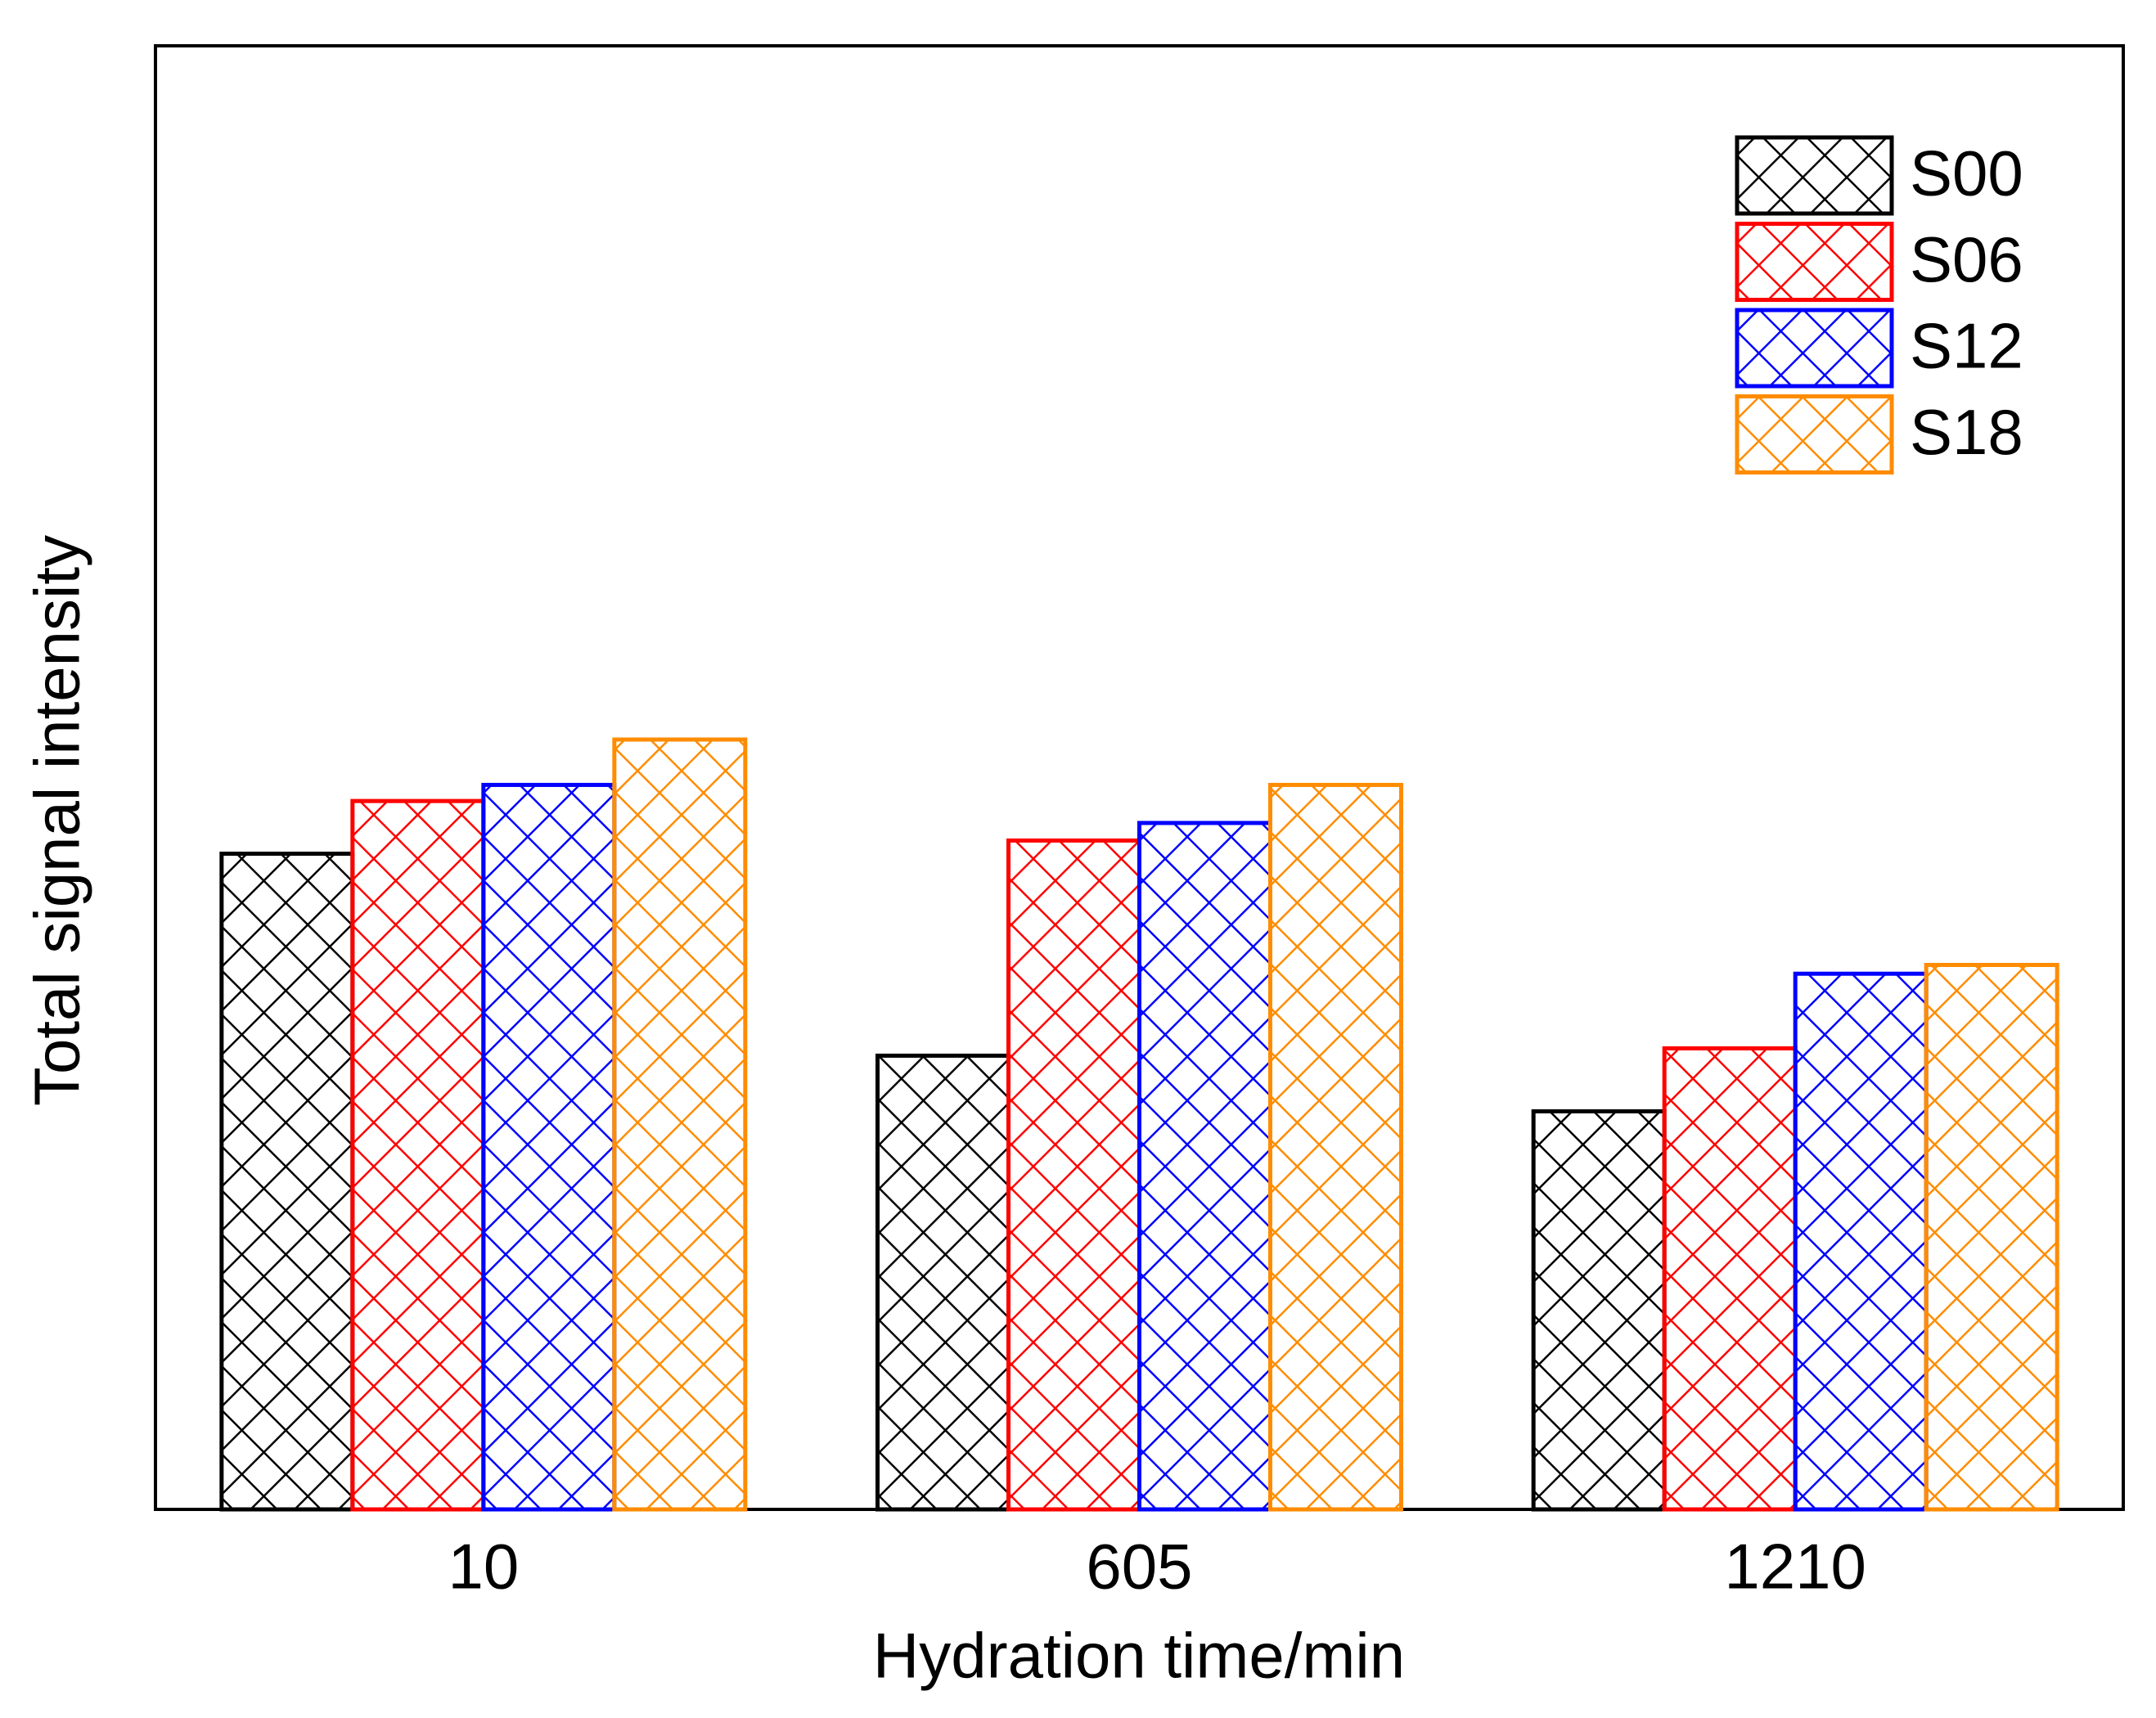 The height and width of the screenshot is (1718, 2156). What do you see at coordinates (1966, 173) in the screenshot?
I see `legend-label: S00` at bounding box center [1966, 173].